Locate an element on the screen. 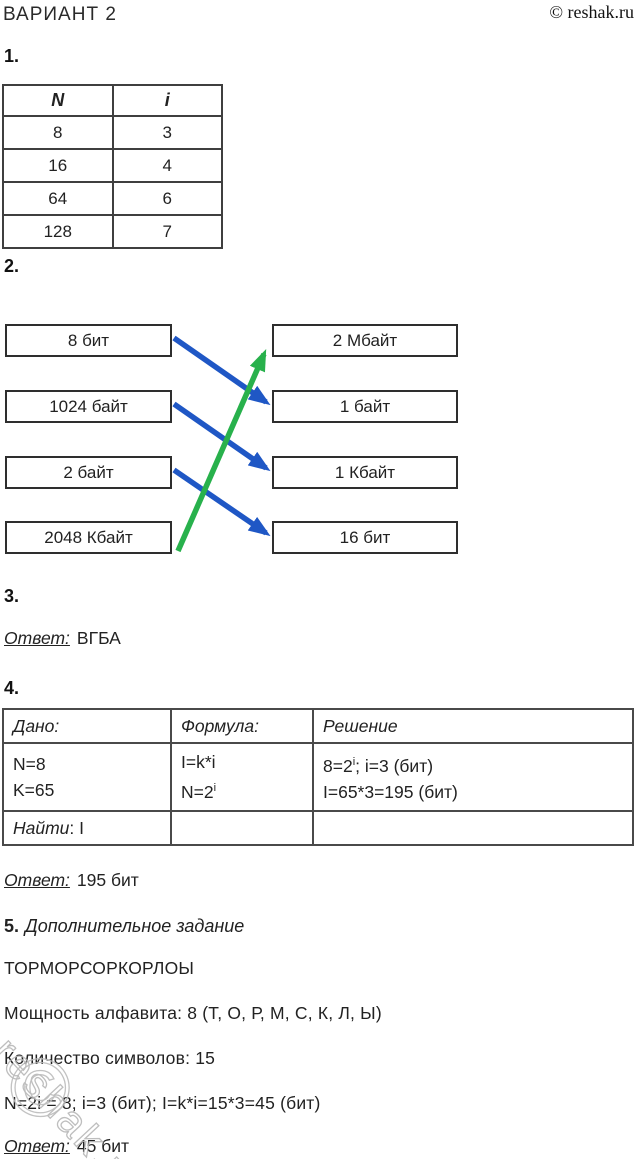  formula-line: N=2i is located at coordinates (199, 791).